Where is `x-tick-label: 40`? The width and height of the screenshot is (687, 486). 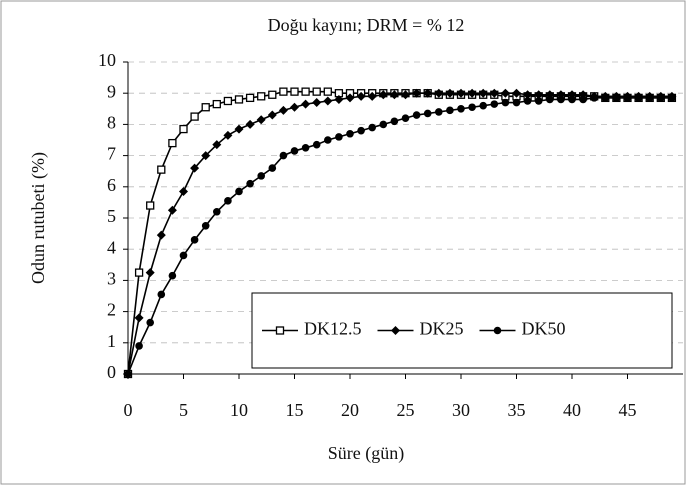 x-tick-label: 40 is located at coordinates (572, 410).